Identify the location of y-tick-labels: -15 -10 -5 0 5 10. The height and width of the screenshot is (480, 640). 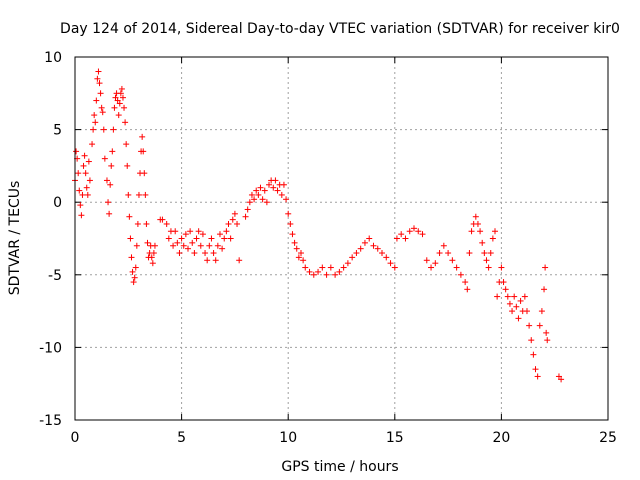
(50, 239).